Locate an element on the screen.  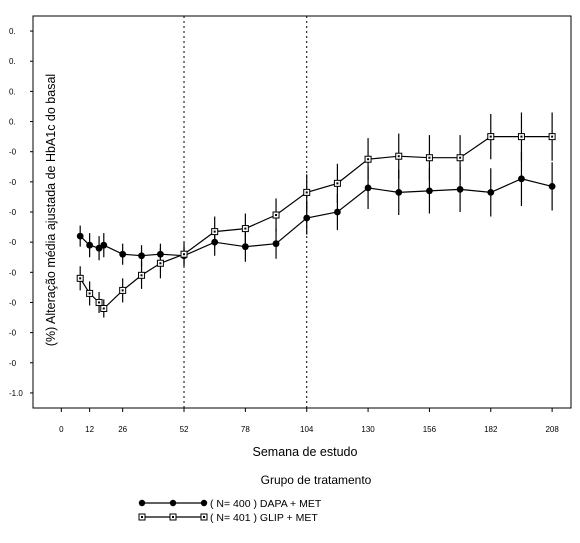
x-tick-label: 104 is located at coordinates (307, 429).